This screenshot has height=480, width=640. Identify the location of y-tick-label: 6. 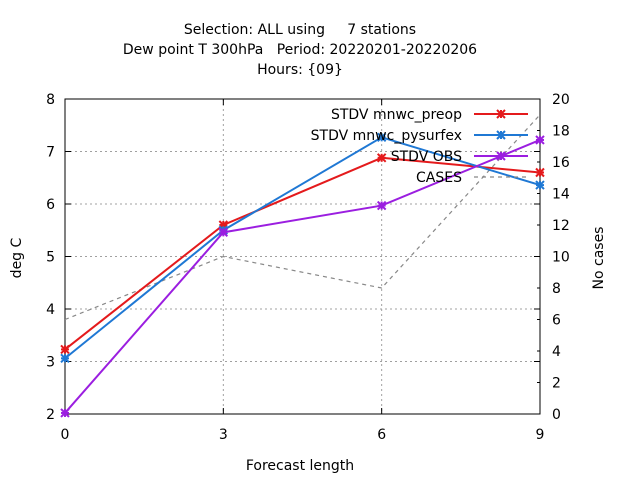
(50, 205).